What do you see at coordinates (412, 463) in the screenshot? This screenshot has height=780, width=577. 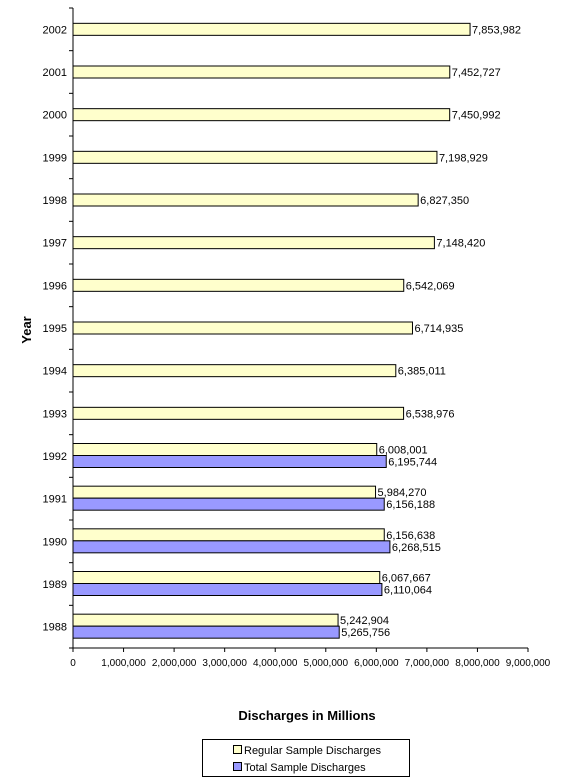 I see `data-label-total: 6,195,744` at bounding box center [412, 463].